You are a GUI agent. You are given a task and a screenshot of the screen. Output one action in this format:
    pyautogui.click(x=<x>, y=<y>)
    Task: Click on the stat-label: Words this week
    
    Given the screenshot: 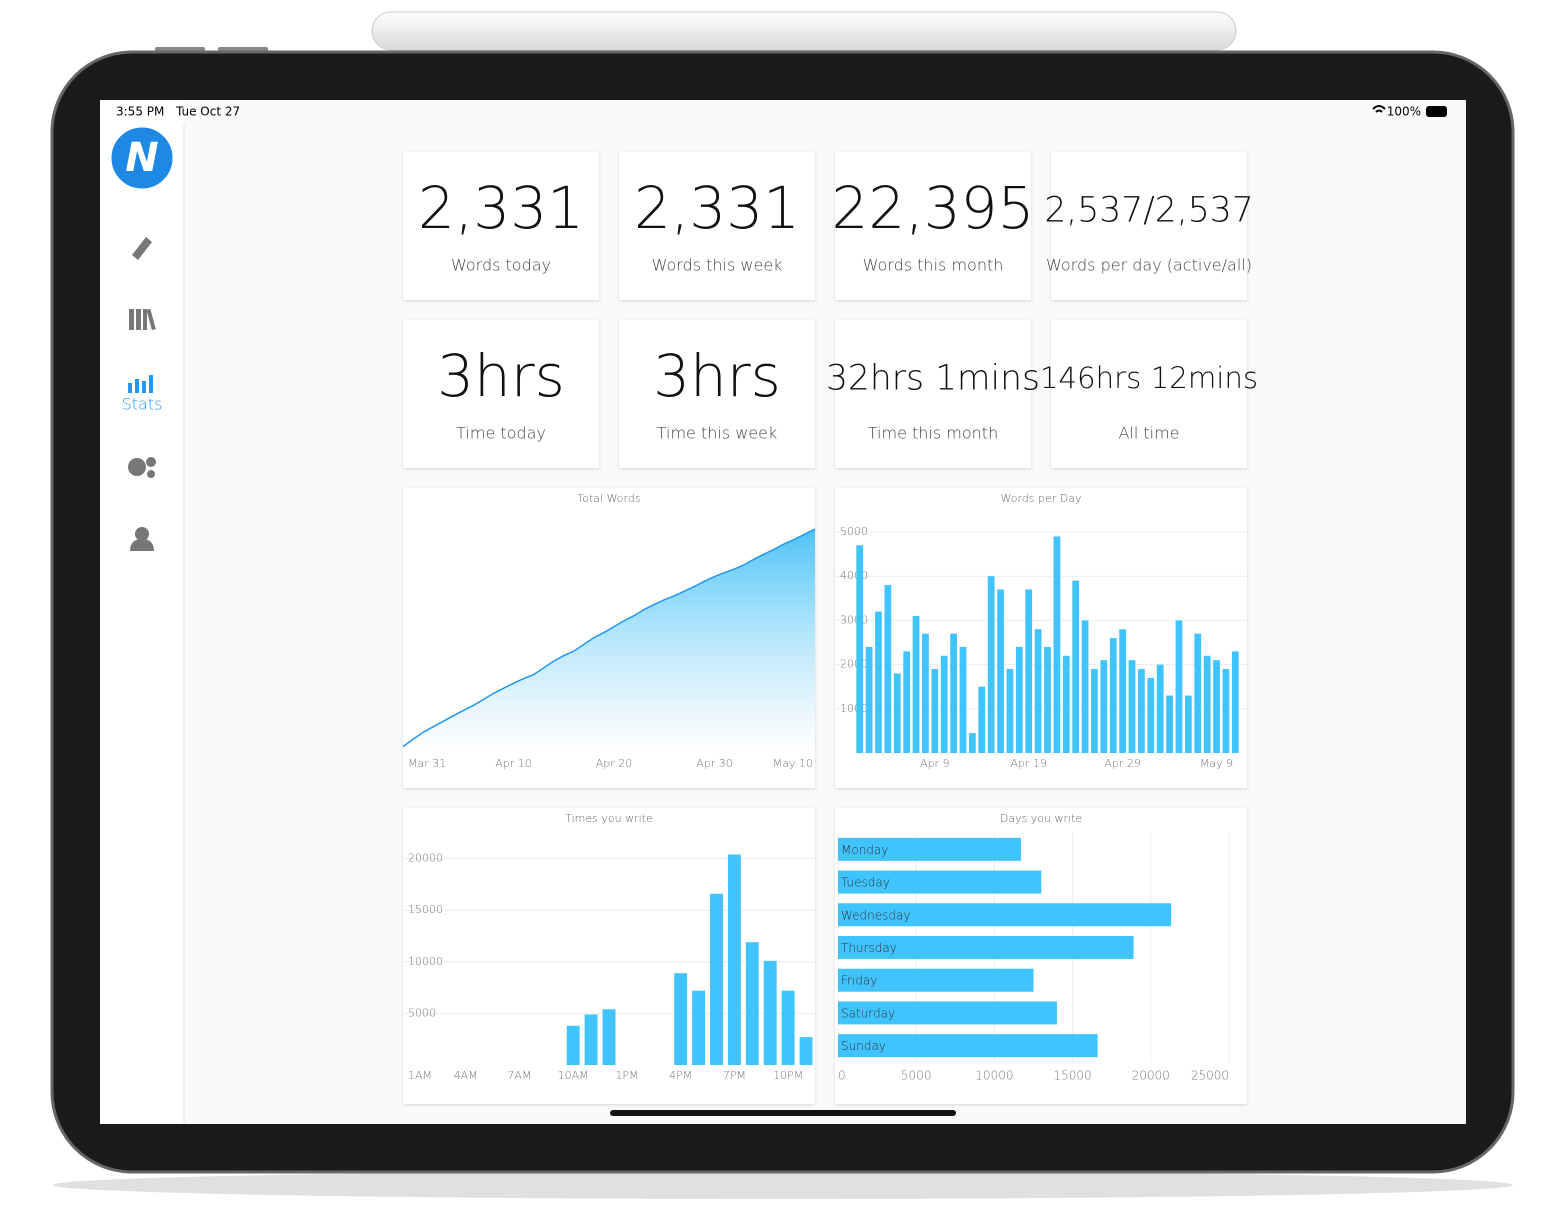 What is the action you would take?
    pyautogui.click(x=717, y=265)
    